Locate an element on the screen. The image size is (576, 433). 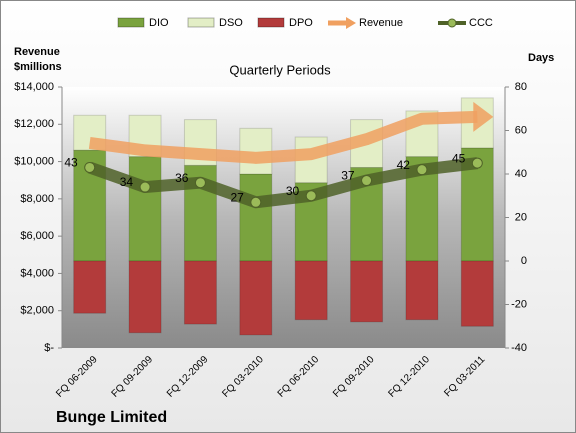
legend-label: DPO is located at coordinates (301, 23).